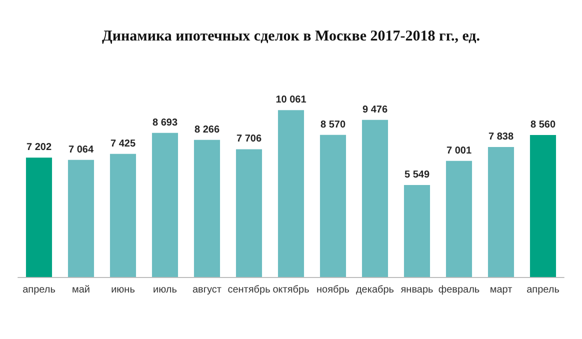 The image size is (582, 339). Describe the element at coordinates (459, 290) in the screenshot. I see `x-tick-label: февраль` at that location.